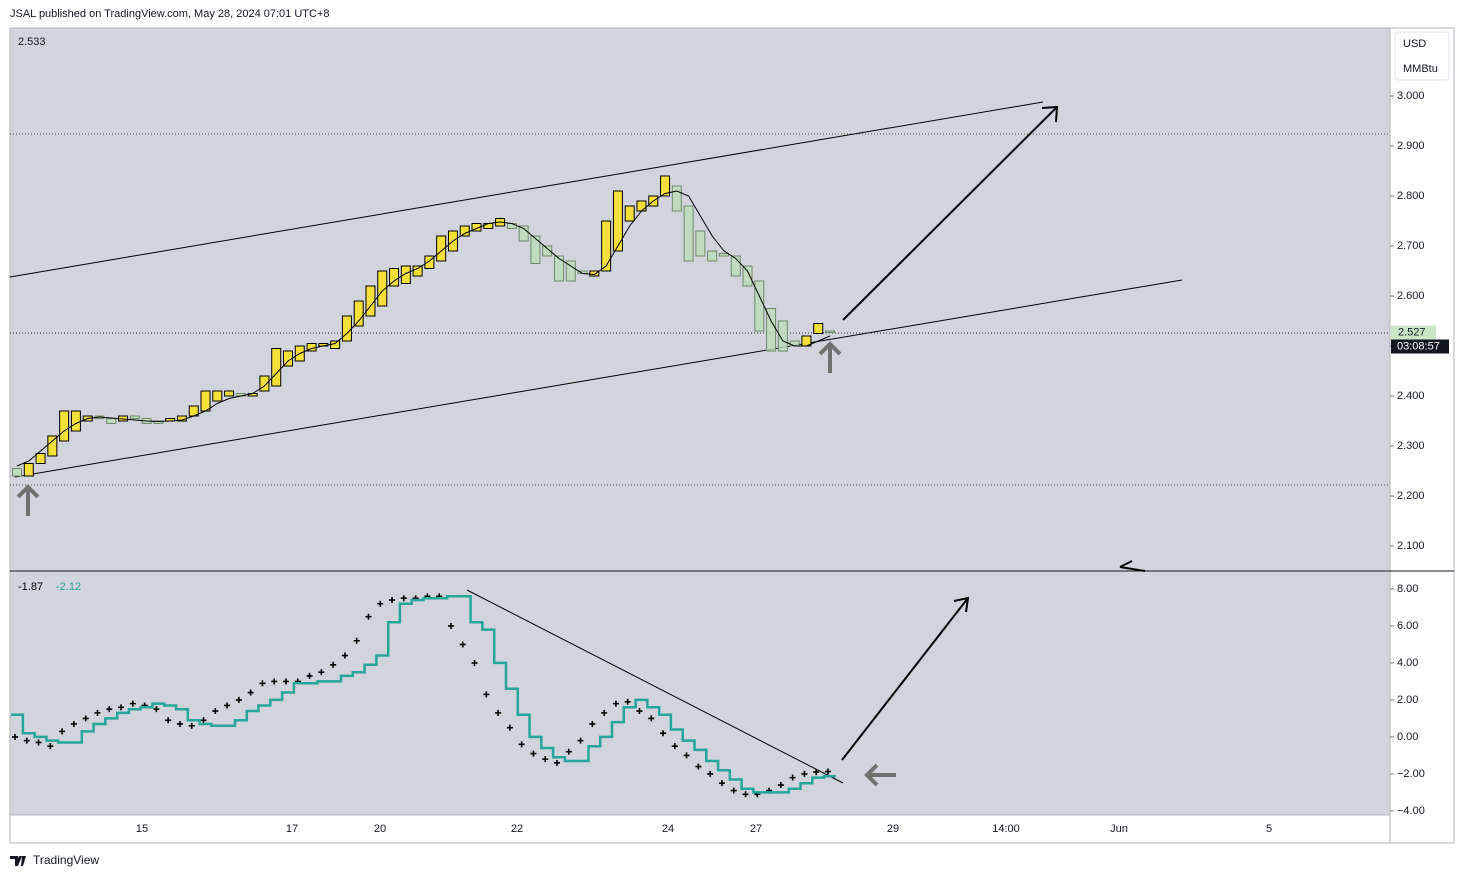  Describe the element at coordinates (68, 587) in the screenshot. I see `oscillator-legend: -2.12` at that location.